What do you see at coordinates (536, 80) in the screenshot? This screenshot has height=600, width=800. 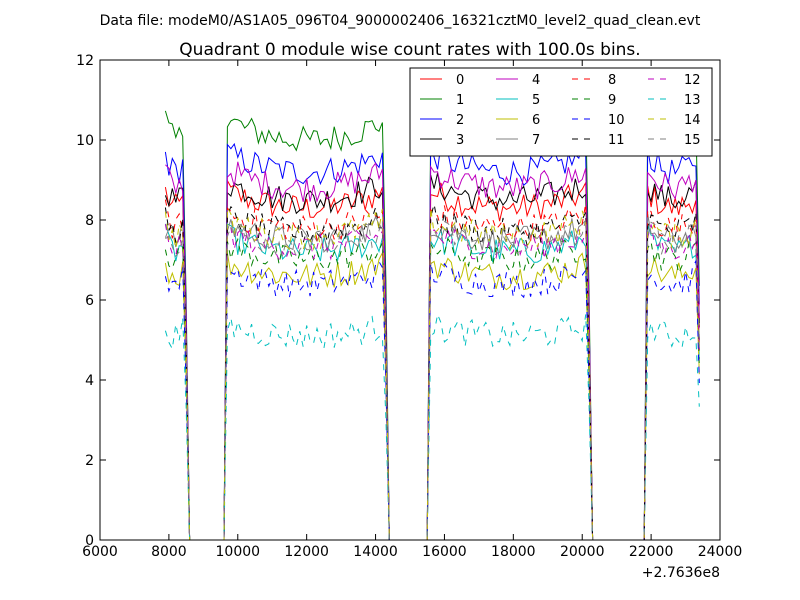 I see `legend-label-4: 4` at bounding box center [536, 80].